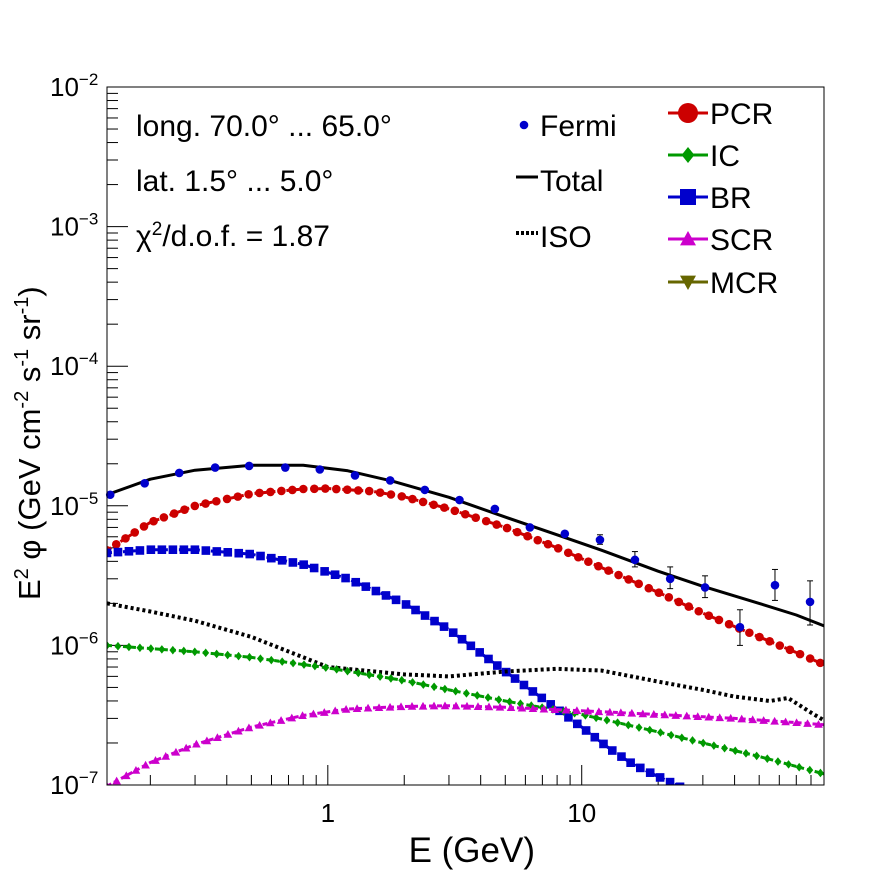  I want to click on legend-label-ic: IC, so click(725, 156).